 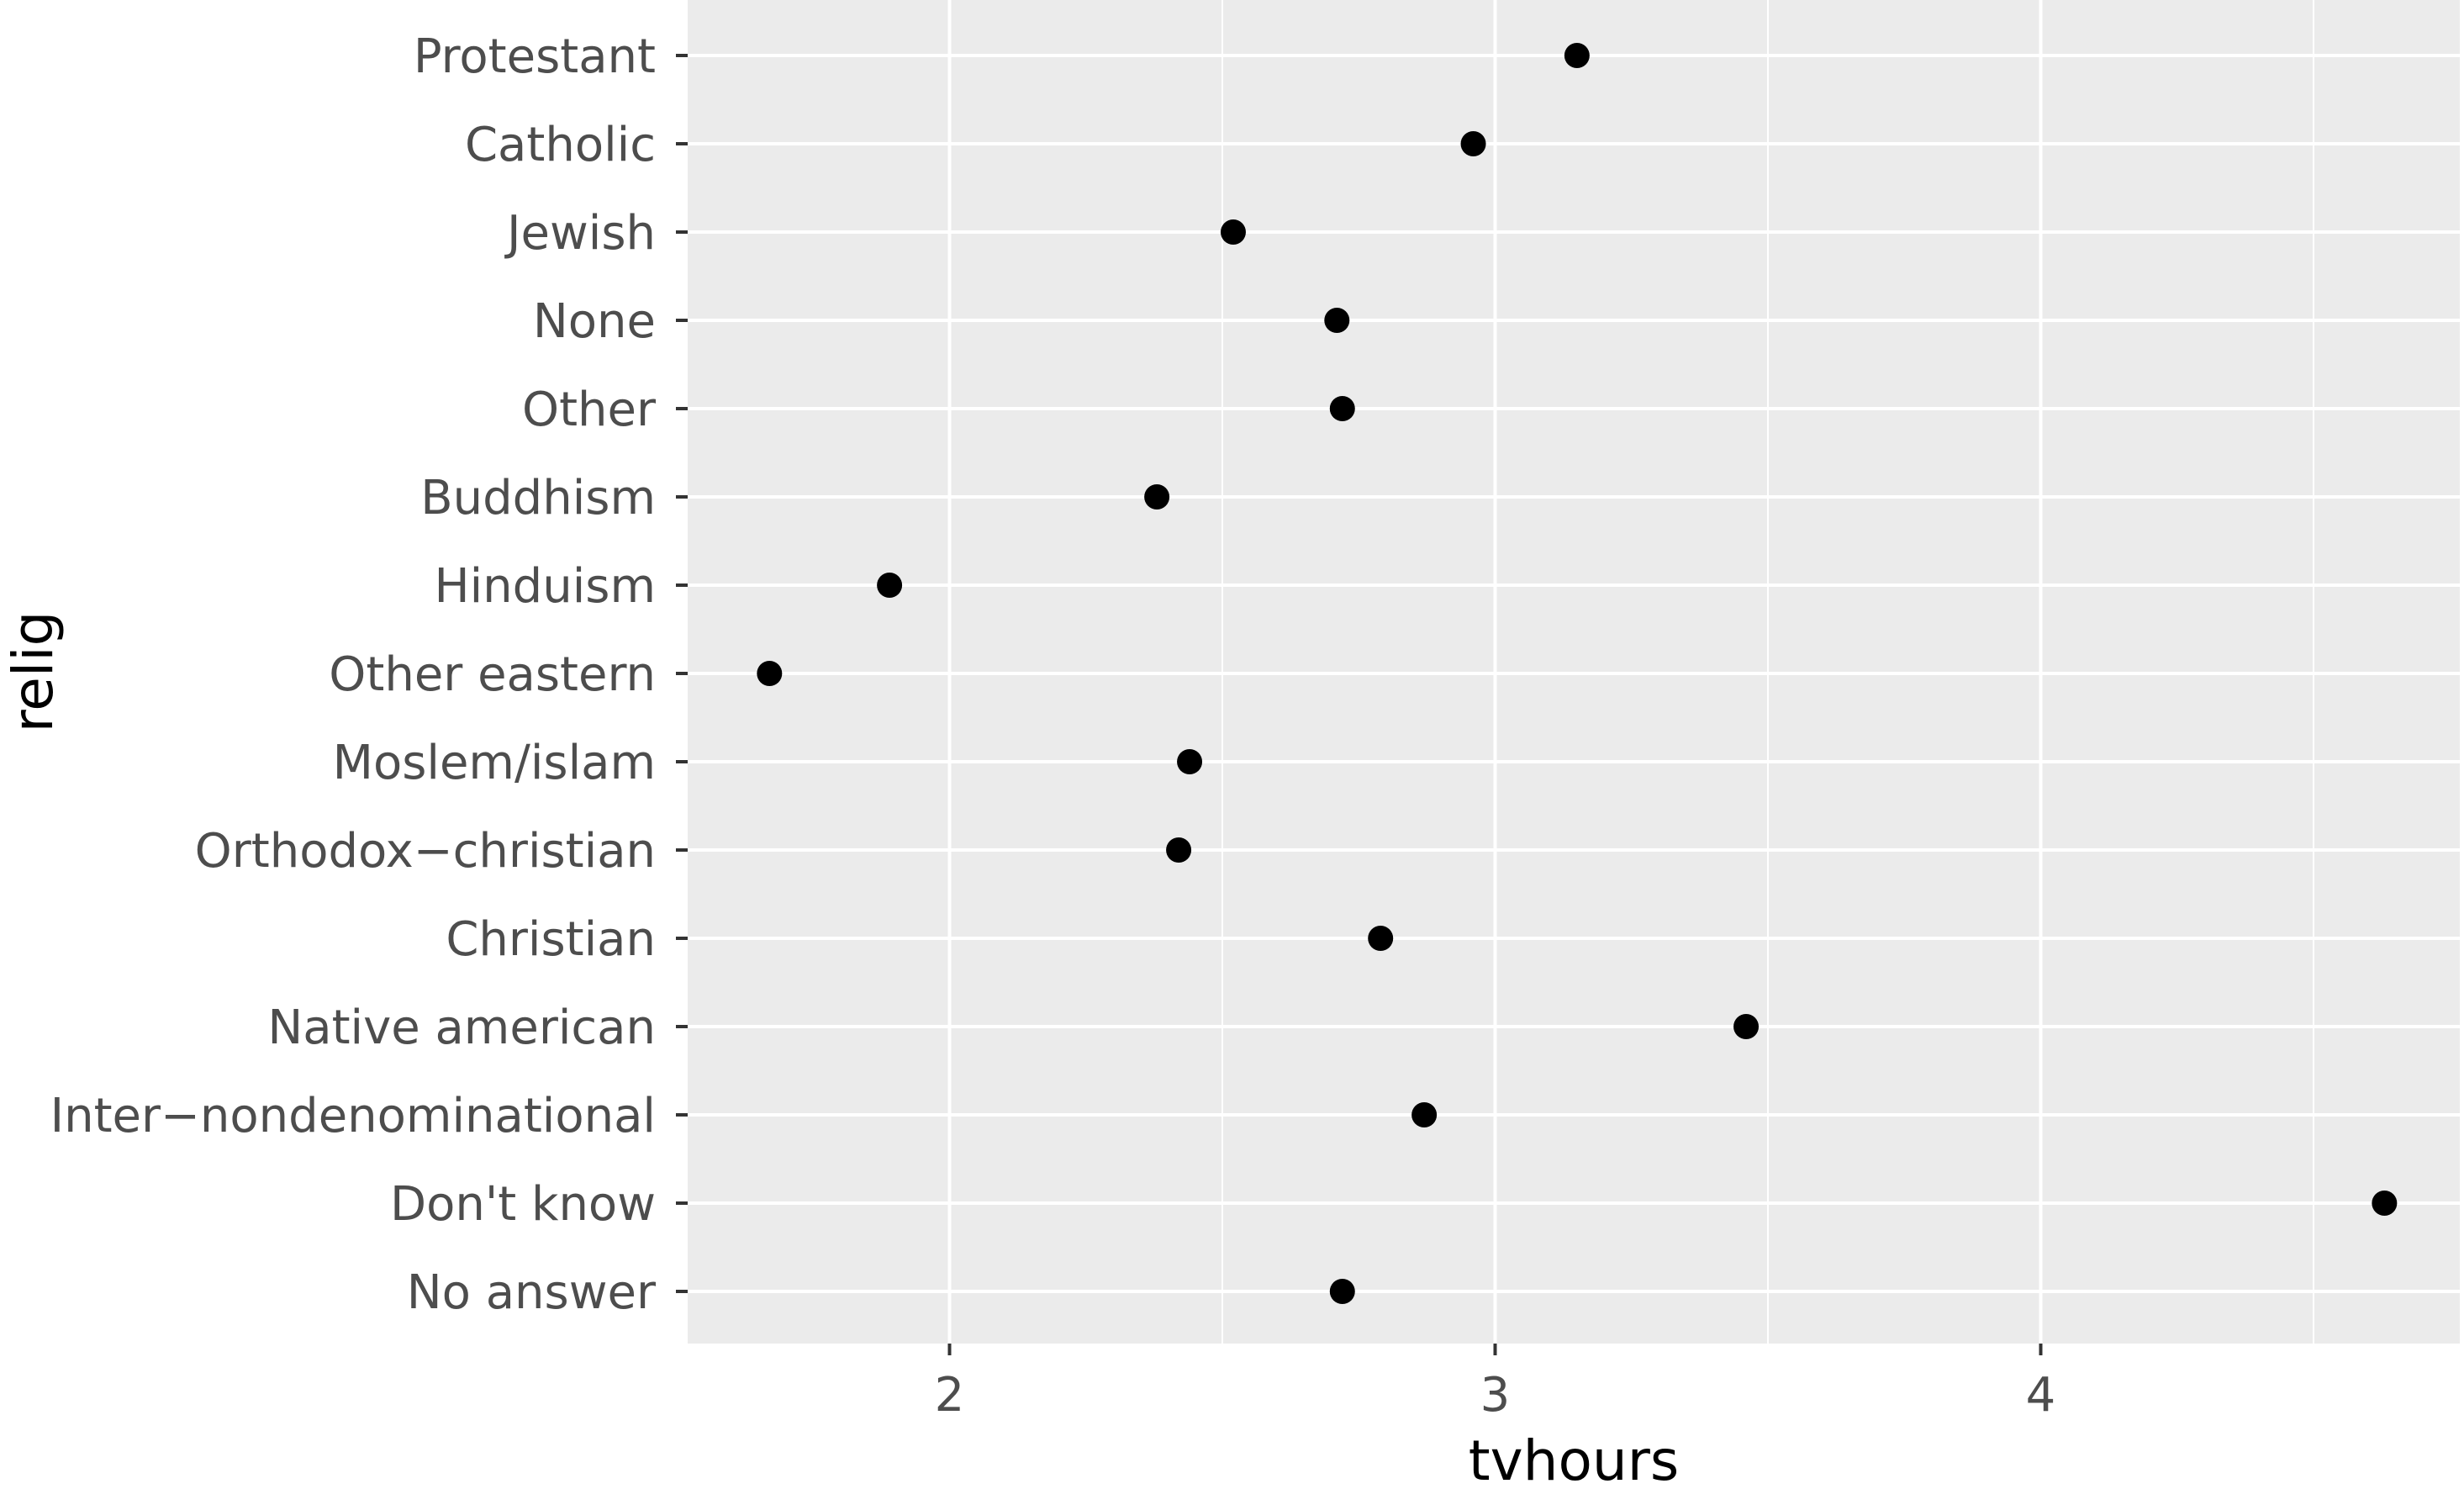 I want to click on x-axis-tick-labels: 2 3 4, so click(x=1495, y=1395).